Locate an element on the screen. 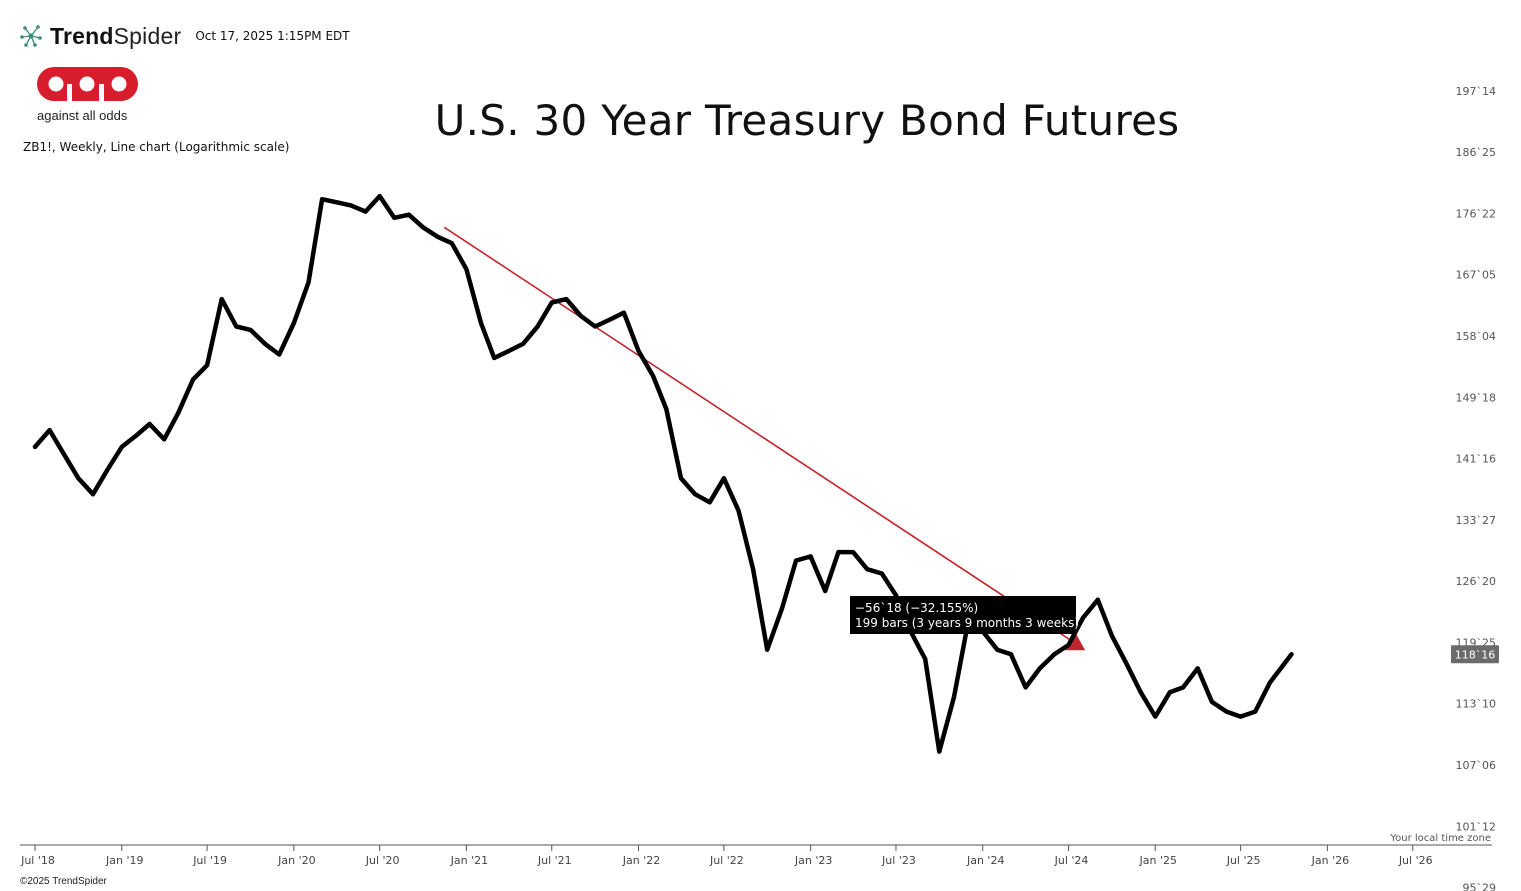 This screenshot has height=891, width=1521. x-tick-label: Jan '19 is located at coordinates (124, 860).